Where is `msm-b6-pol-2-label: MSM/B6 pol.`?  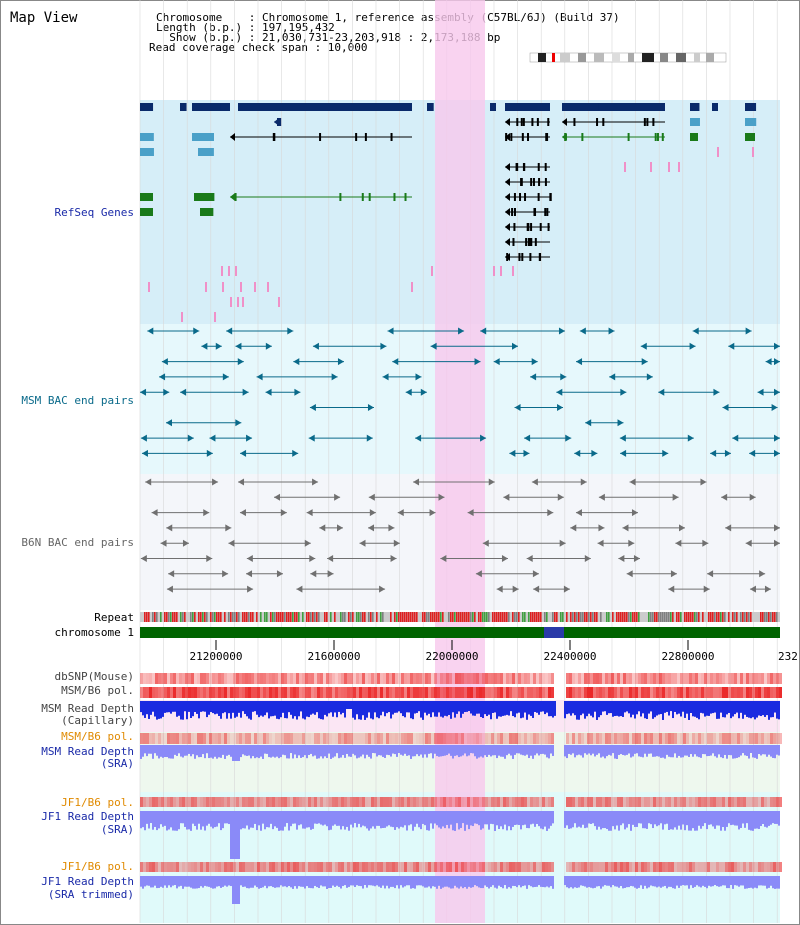
msm-b6-pol-2-label: MSM/B6 pol. is located at coordinates (97, 736).